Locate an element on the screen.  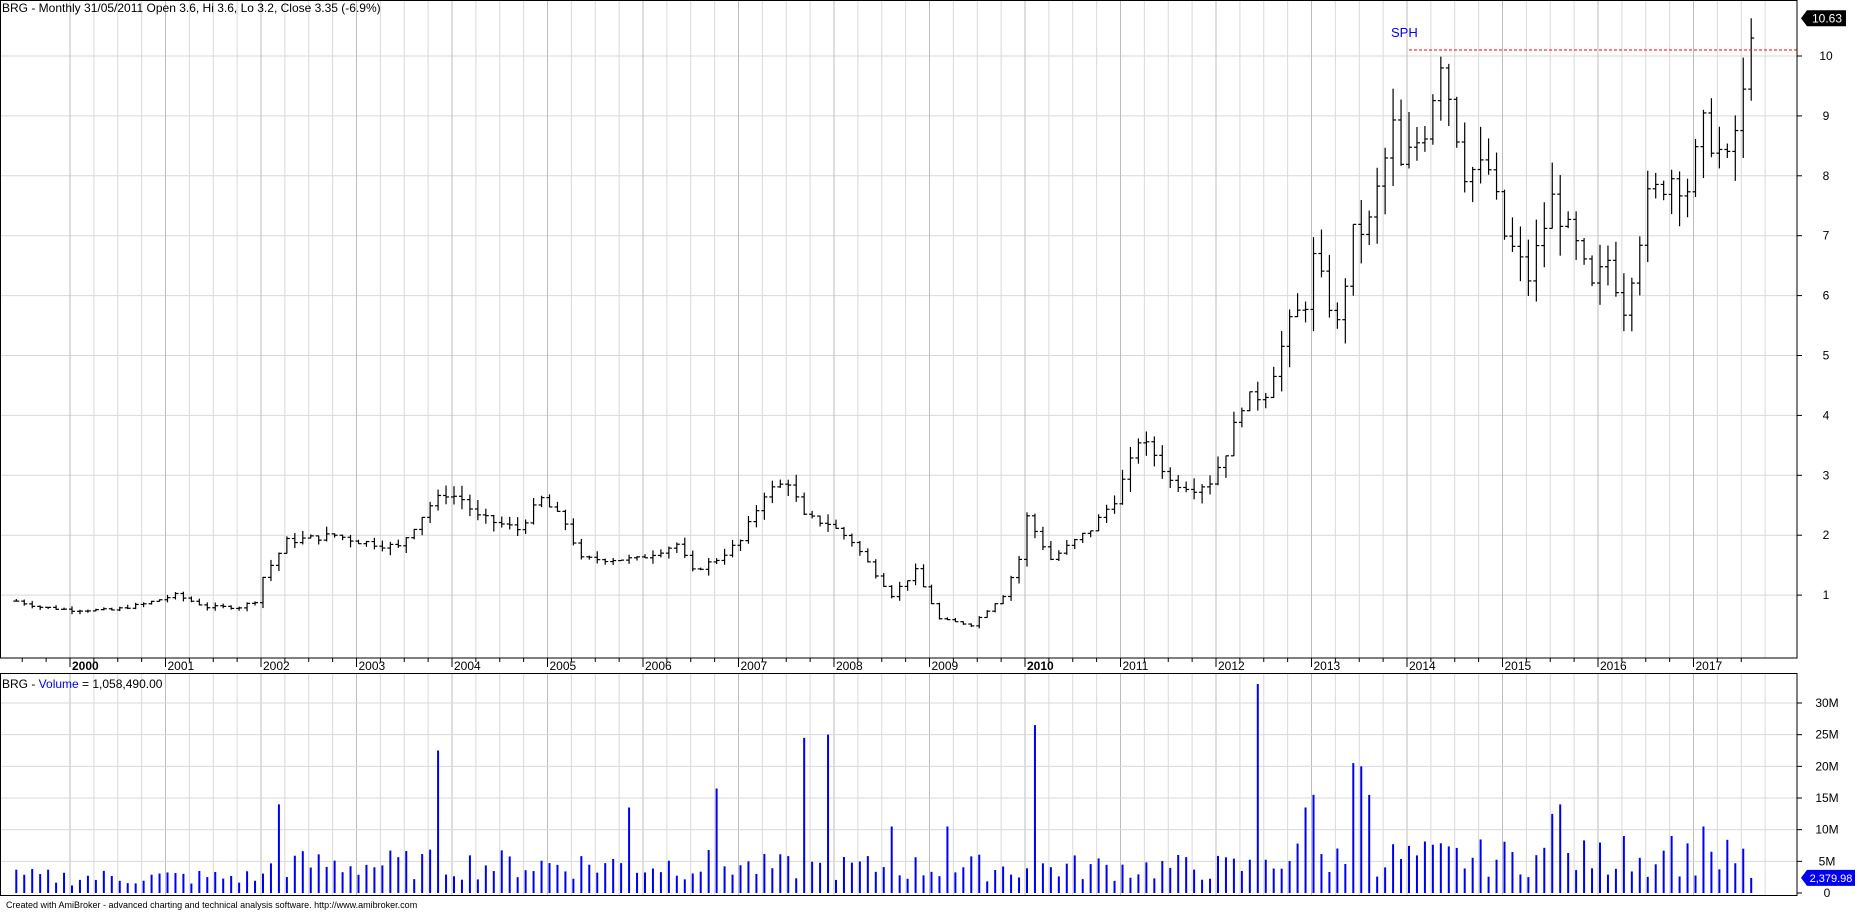
year-axis-label: 2014 is located at coordinates (1422, 666).